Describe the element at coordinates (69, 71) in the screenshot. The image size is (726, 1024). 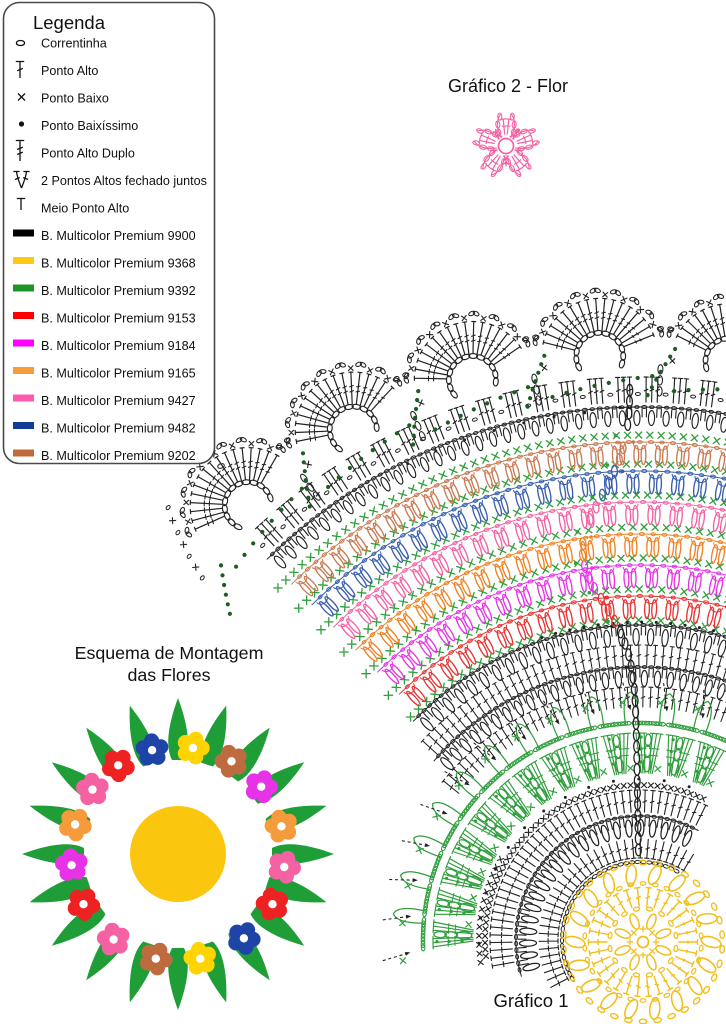
I see `svg-text: Ponto Alto` at that location.